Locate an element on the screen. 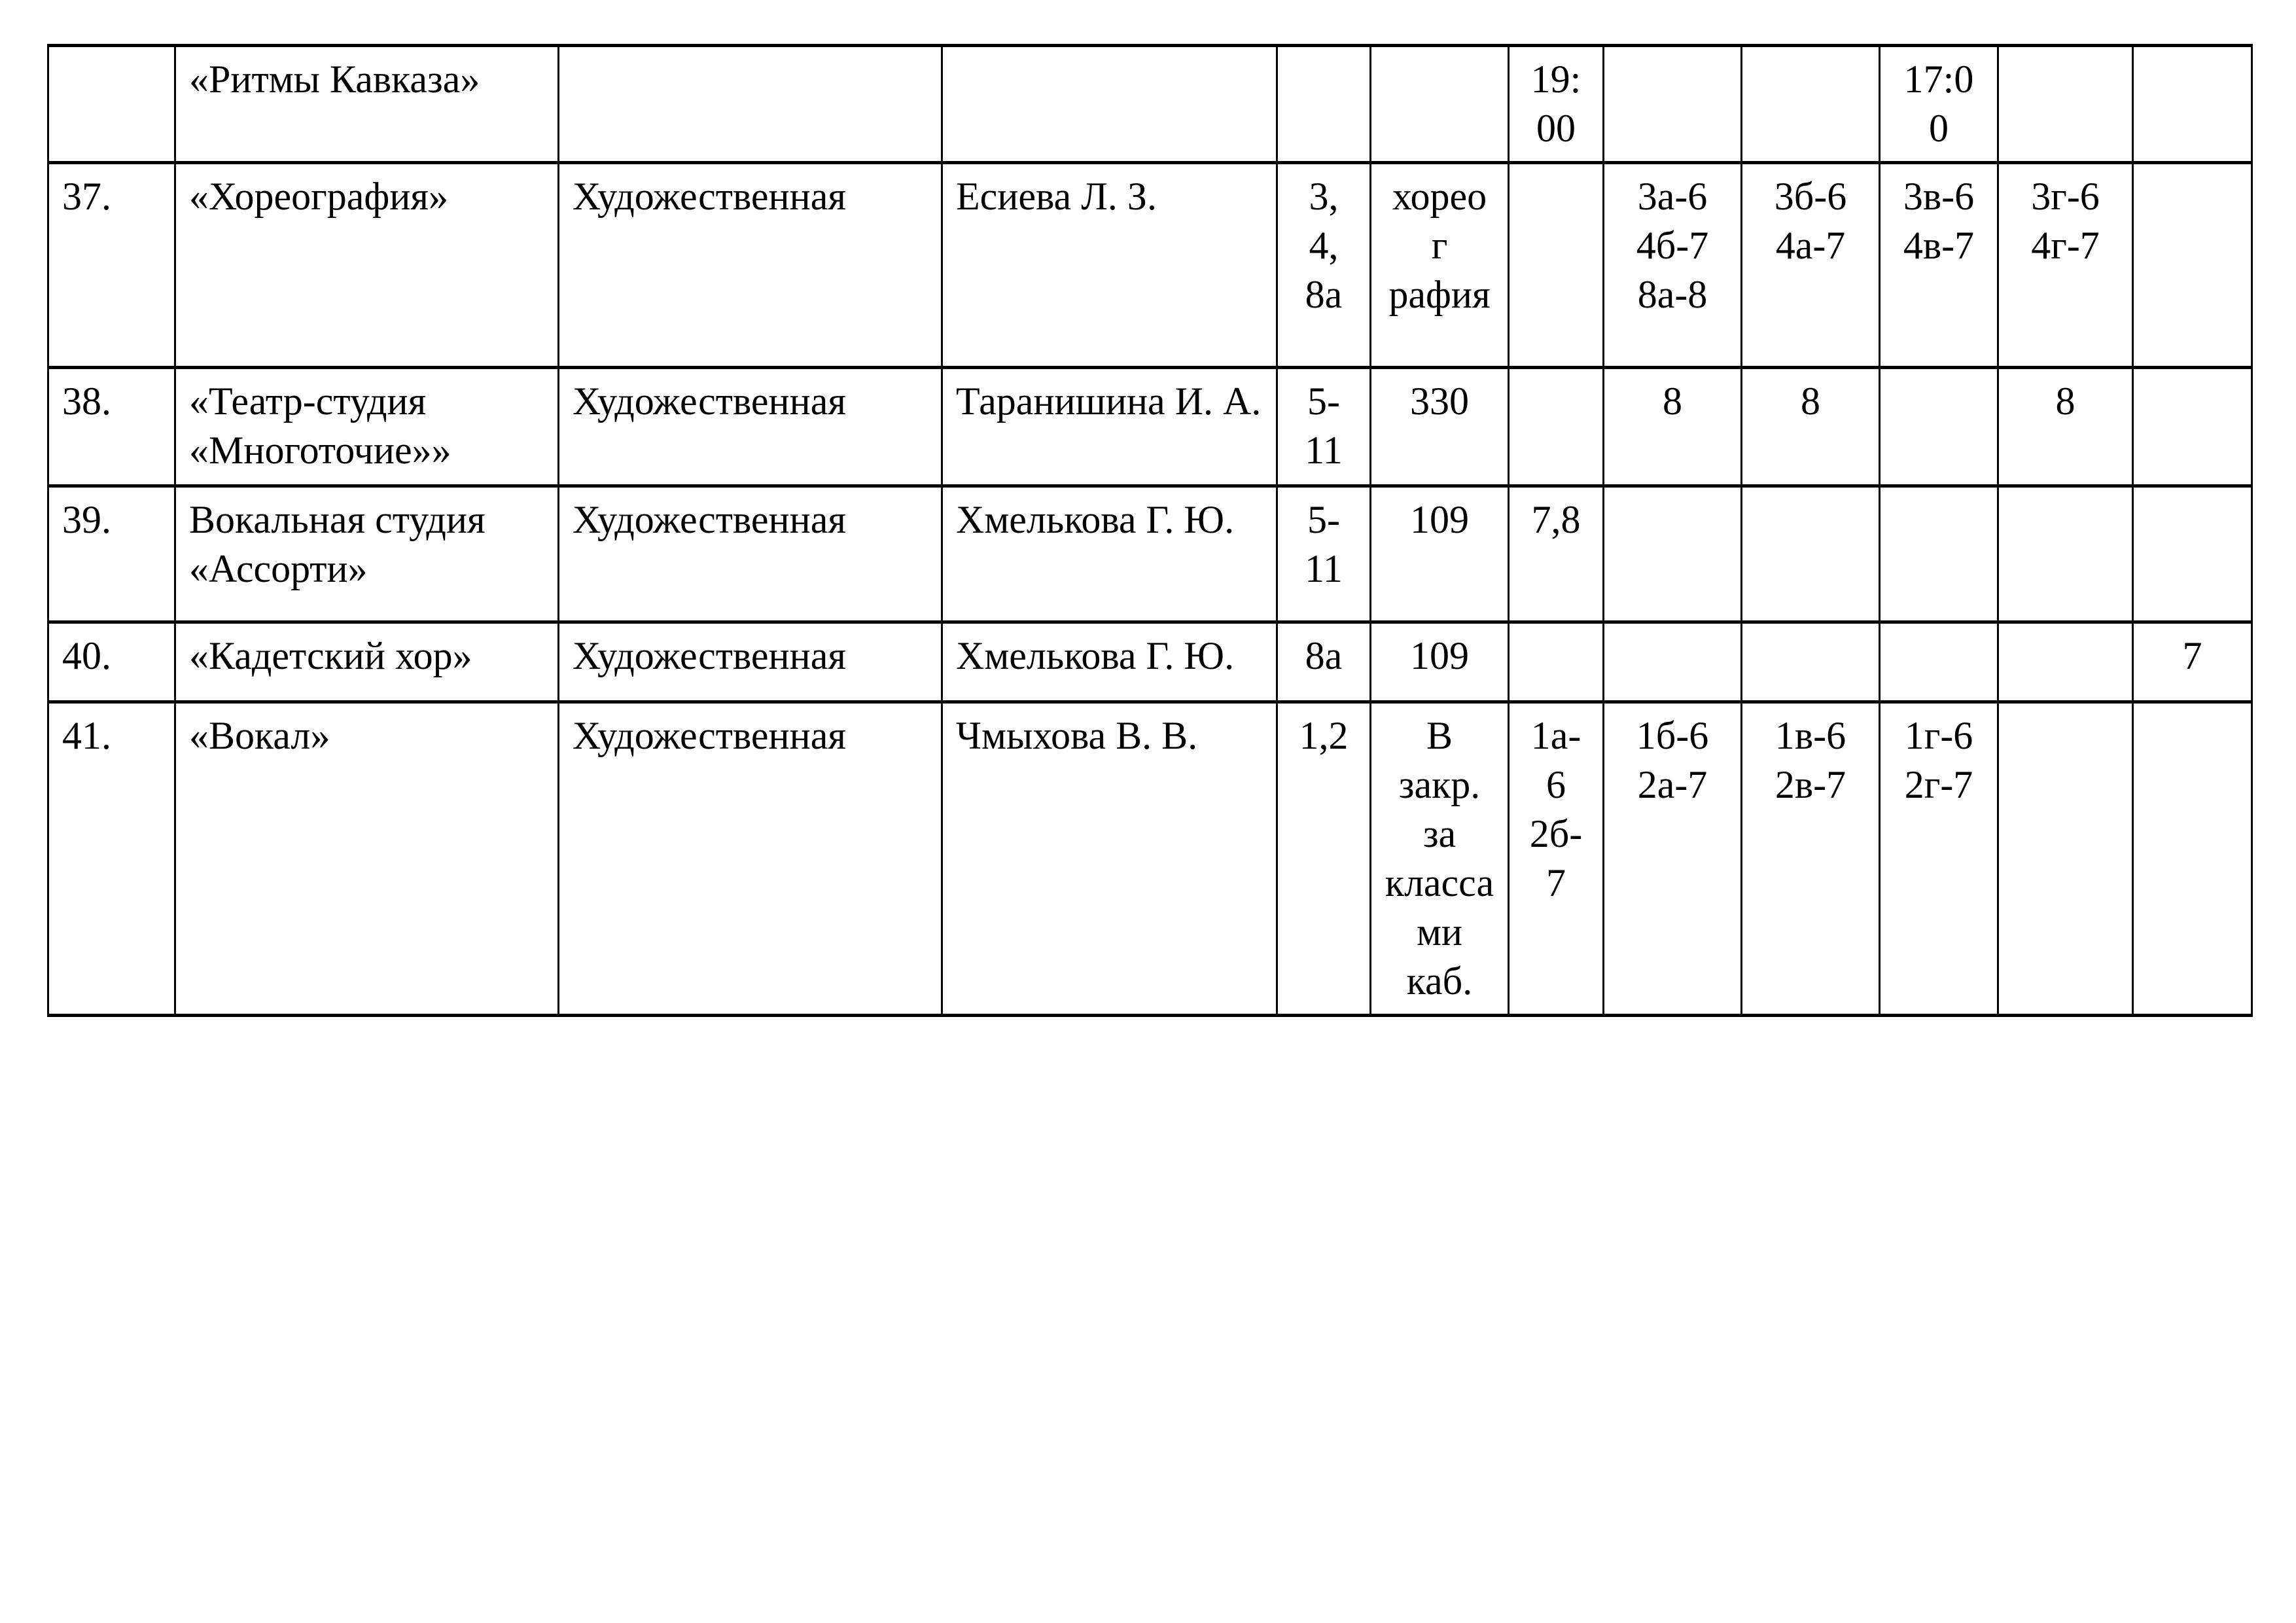  table-cell: 39. is located at coordinates (112, 554).